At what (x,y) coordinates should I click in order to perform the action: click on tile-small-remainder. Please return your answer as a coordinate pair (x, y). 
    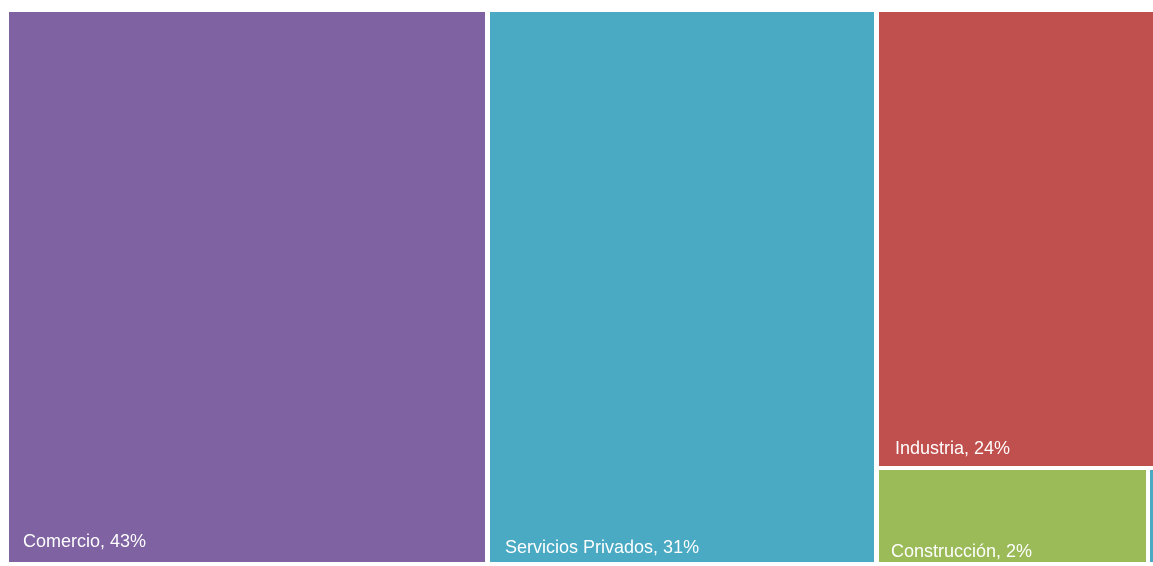
    Looking at the image, I should click on (1151, 516).